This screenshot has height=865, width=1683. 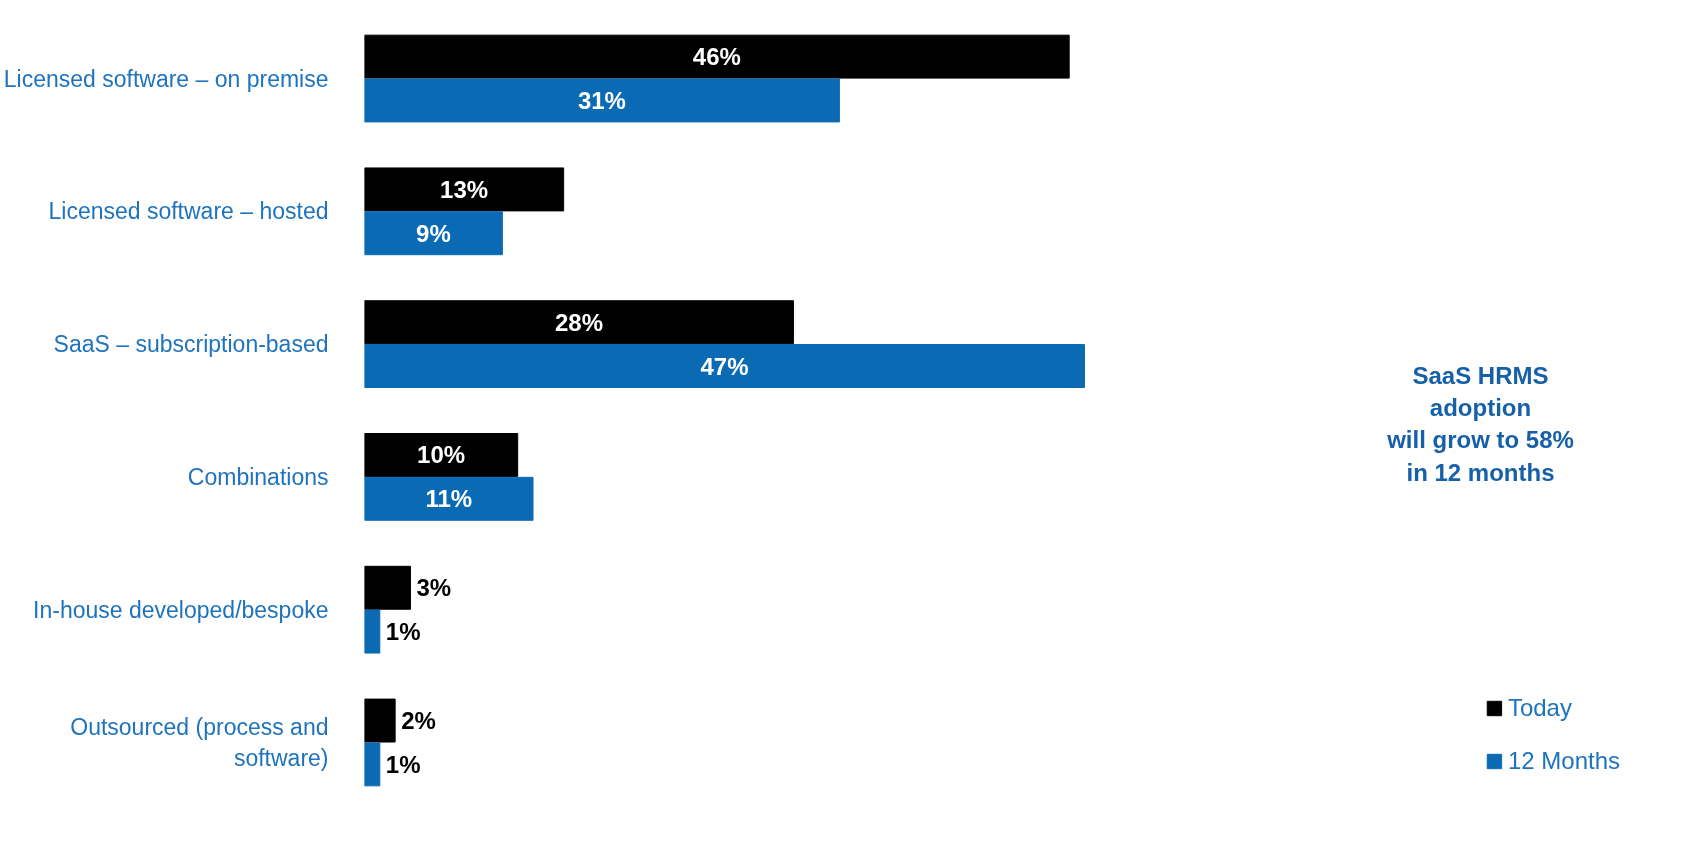 I want to click on y-tick-label: In-house developed/bespoke, so click(x=181, y=609).